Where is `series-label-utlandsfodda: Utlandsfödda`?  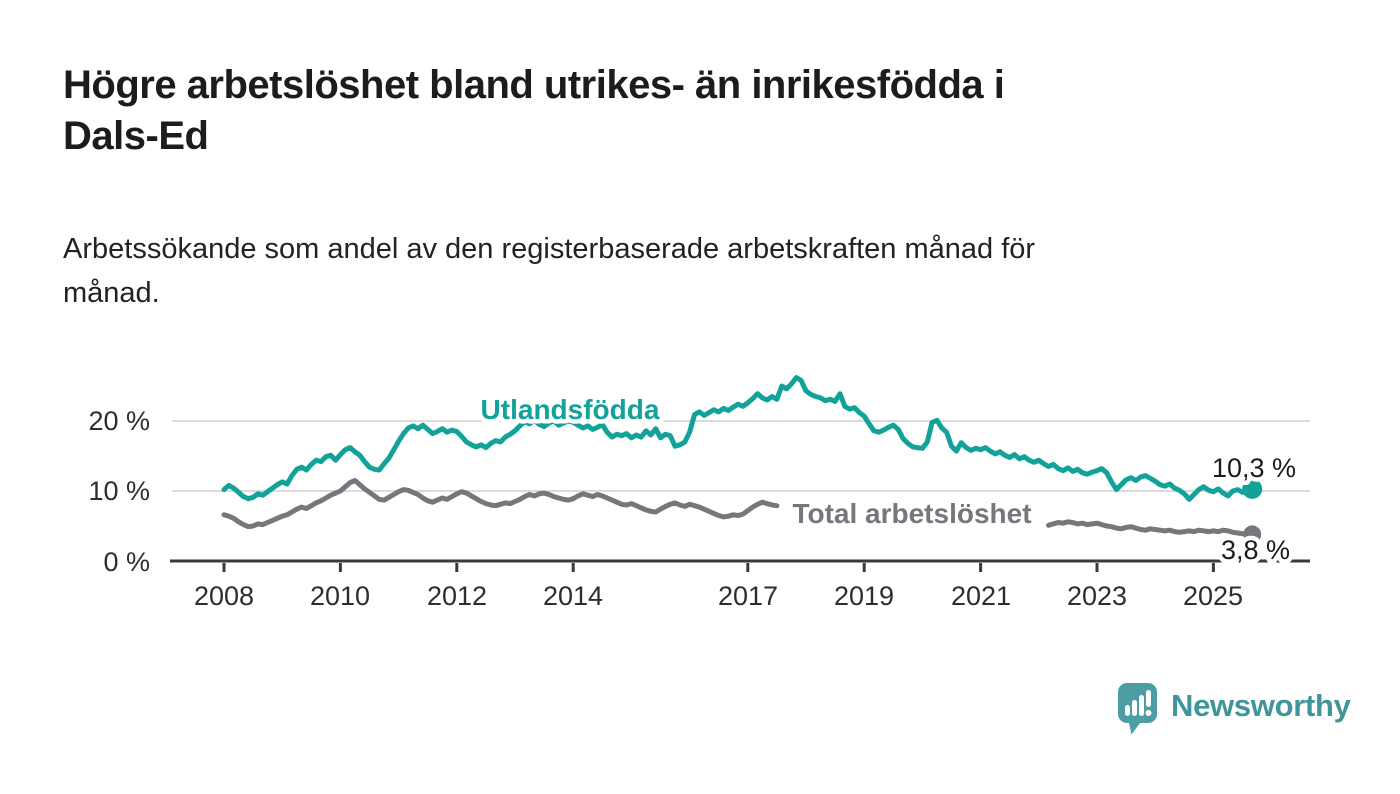 series-label-utlandsfodda: Utlandsfödda is located at coordinates (570, 409).